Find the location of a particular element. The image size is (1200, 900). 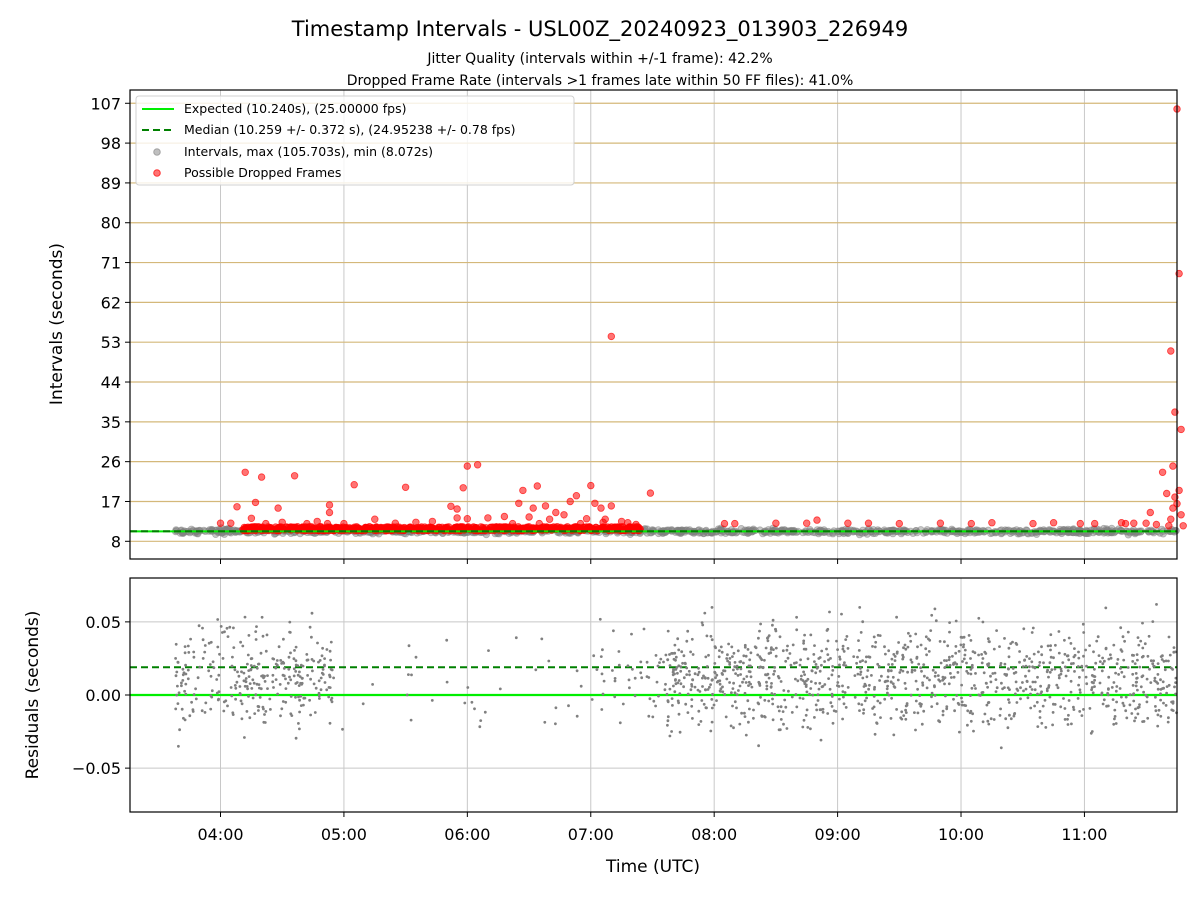

intervals-y-ticks: 8 17 26 35 44 53 62 71 80 89 98 107 is located at coordinates (110, 322).